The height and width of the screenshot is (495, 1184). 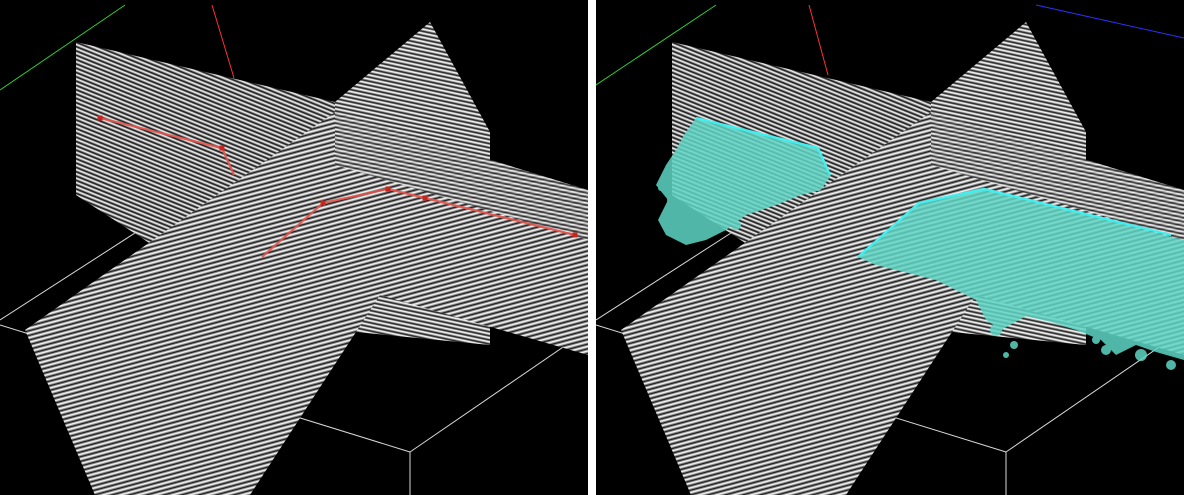 I want to click on fault-surface-left, so click(x=743, y=181).